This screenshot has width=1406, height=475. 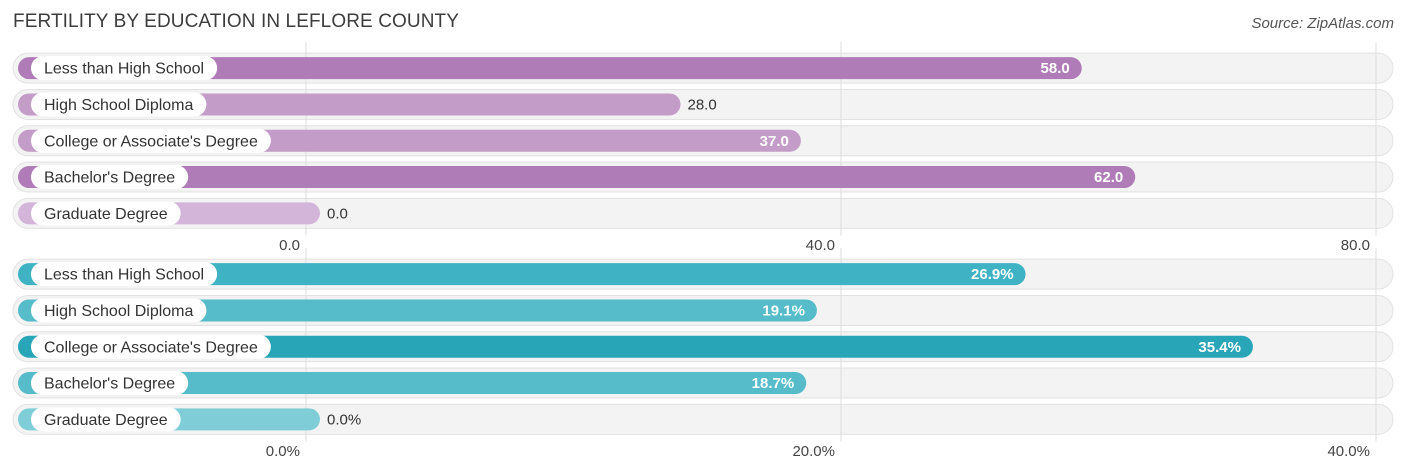 I want to click on tick-label: 20.0%, so click(x=813, y=451).